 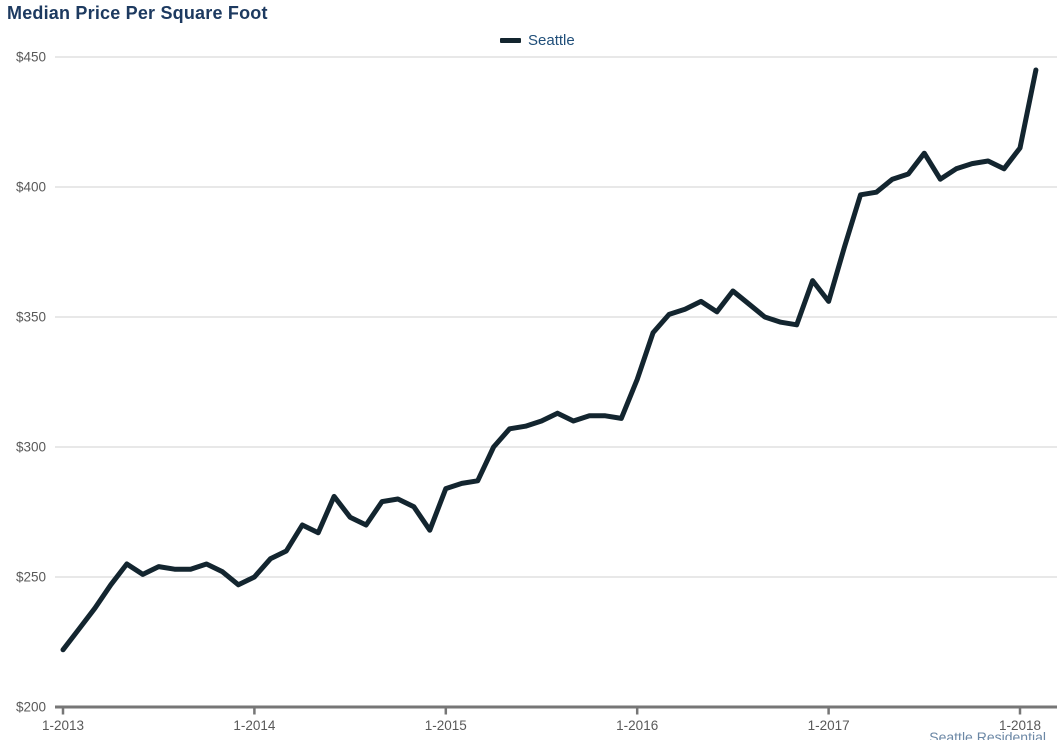 I want to click on legend-line-swatch-icon, so click(x=510, y=40).